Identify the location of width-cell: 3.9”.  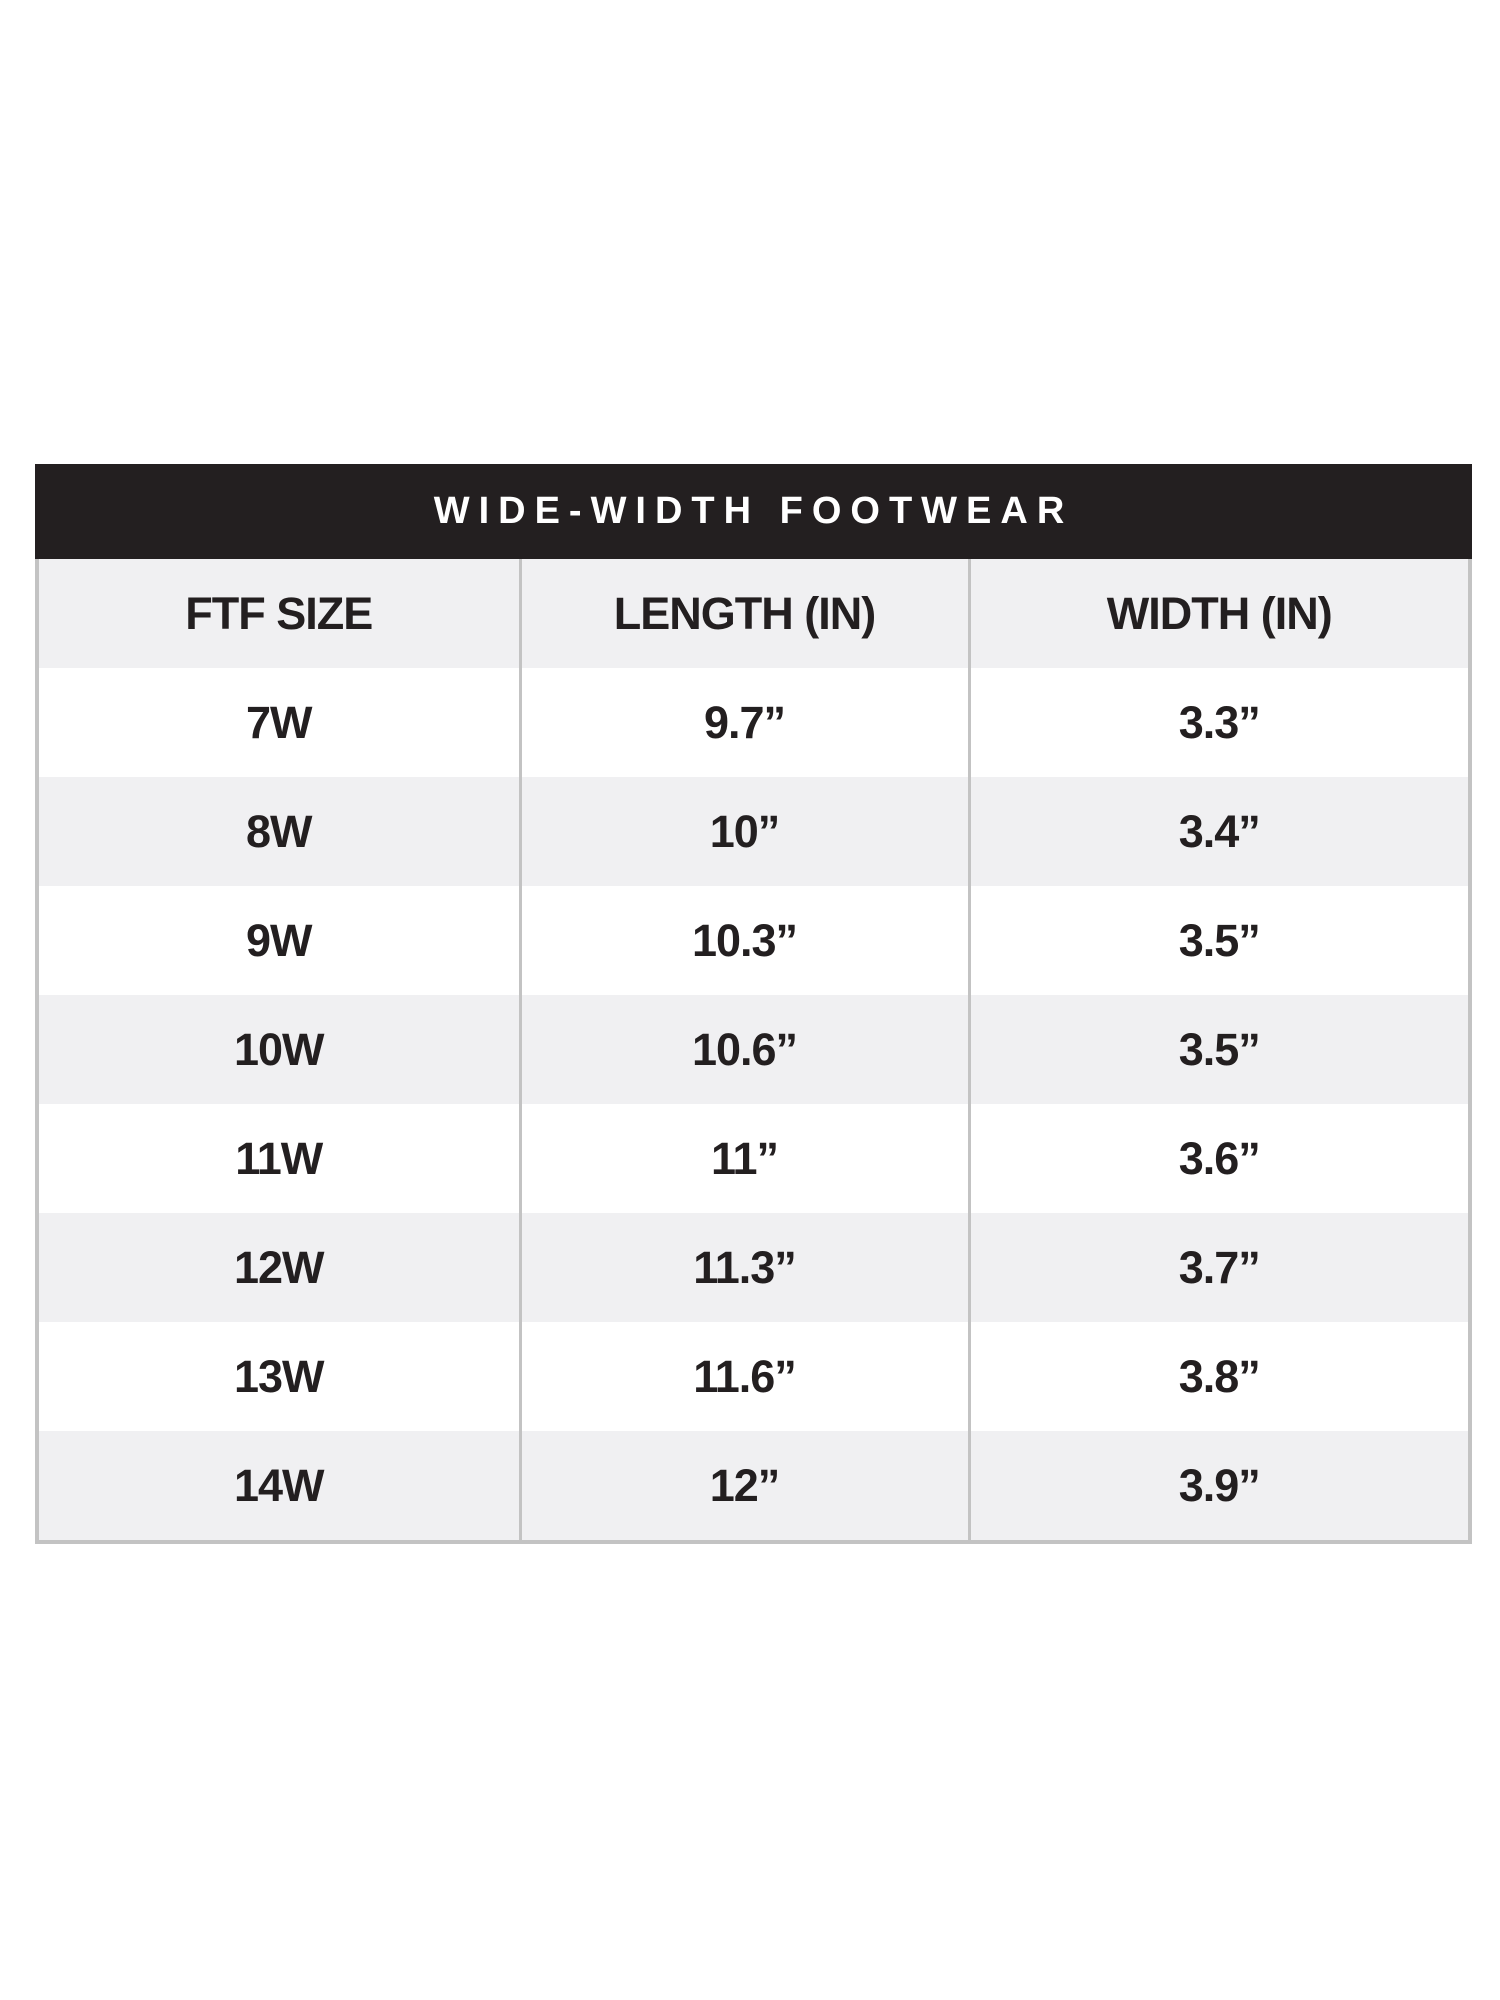
(1218, 1486).